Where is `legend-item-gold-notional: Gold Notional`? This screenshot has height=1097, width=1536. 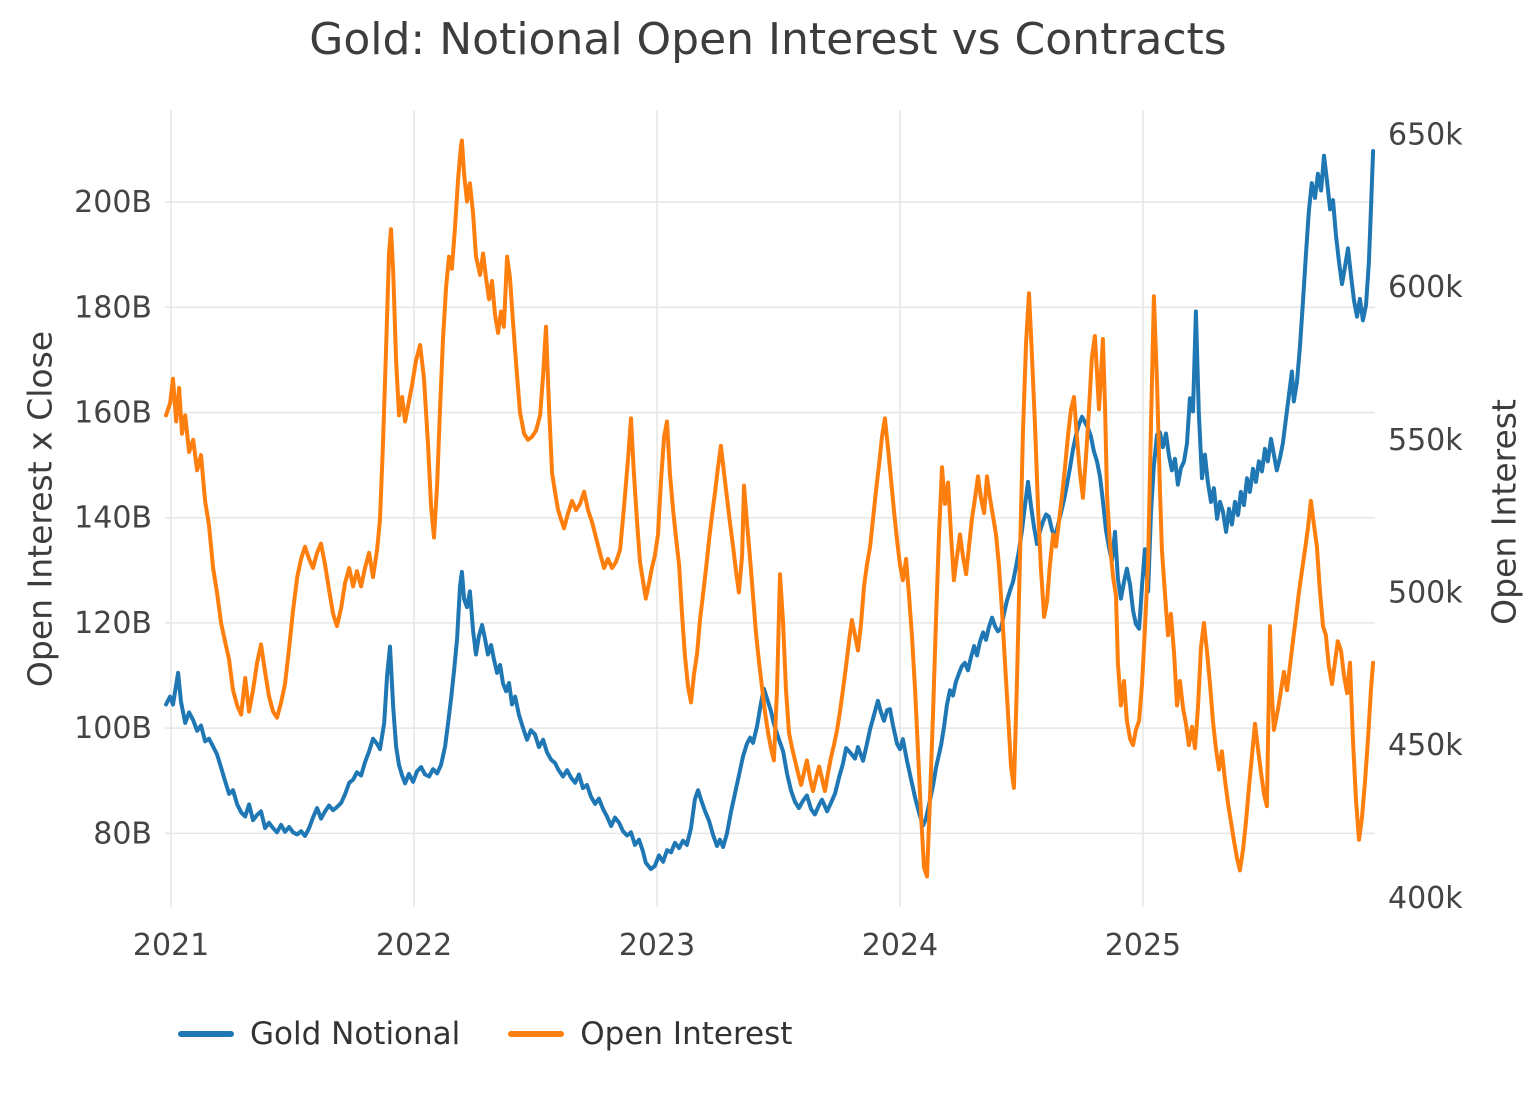
legend-item-gold-notional: Gold Notional is located at coordinates (319, 1034).